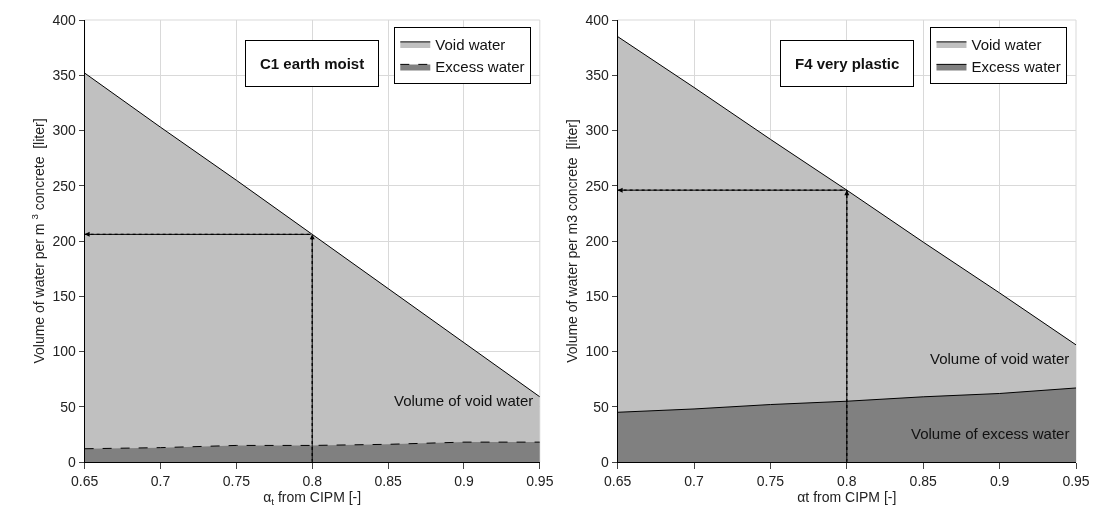 The height and width of the screenshot is (513, 1118). I want to click on y-axis-title: Volume of water per m3 concrete [liter], so click(572, 241).